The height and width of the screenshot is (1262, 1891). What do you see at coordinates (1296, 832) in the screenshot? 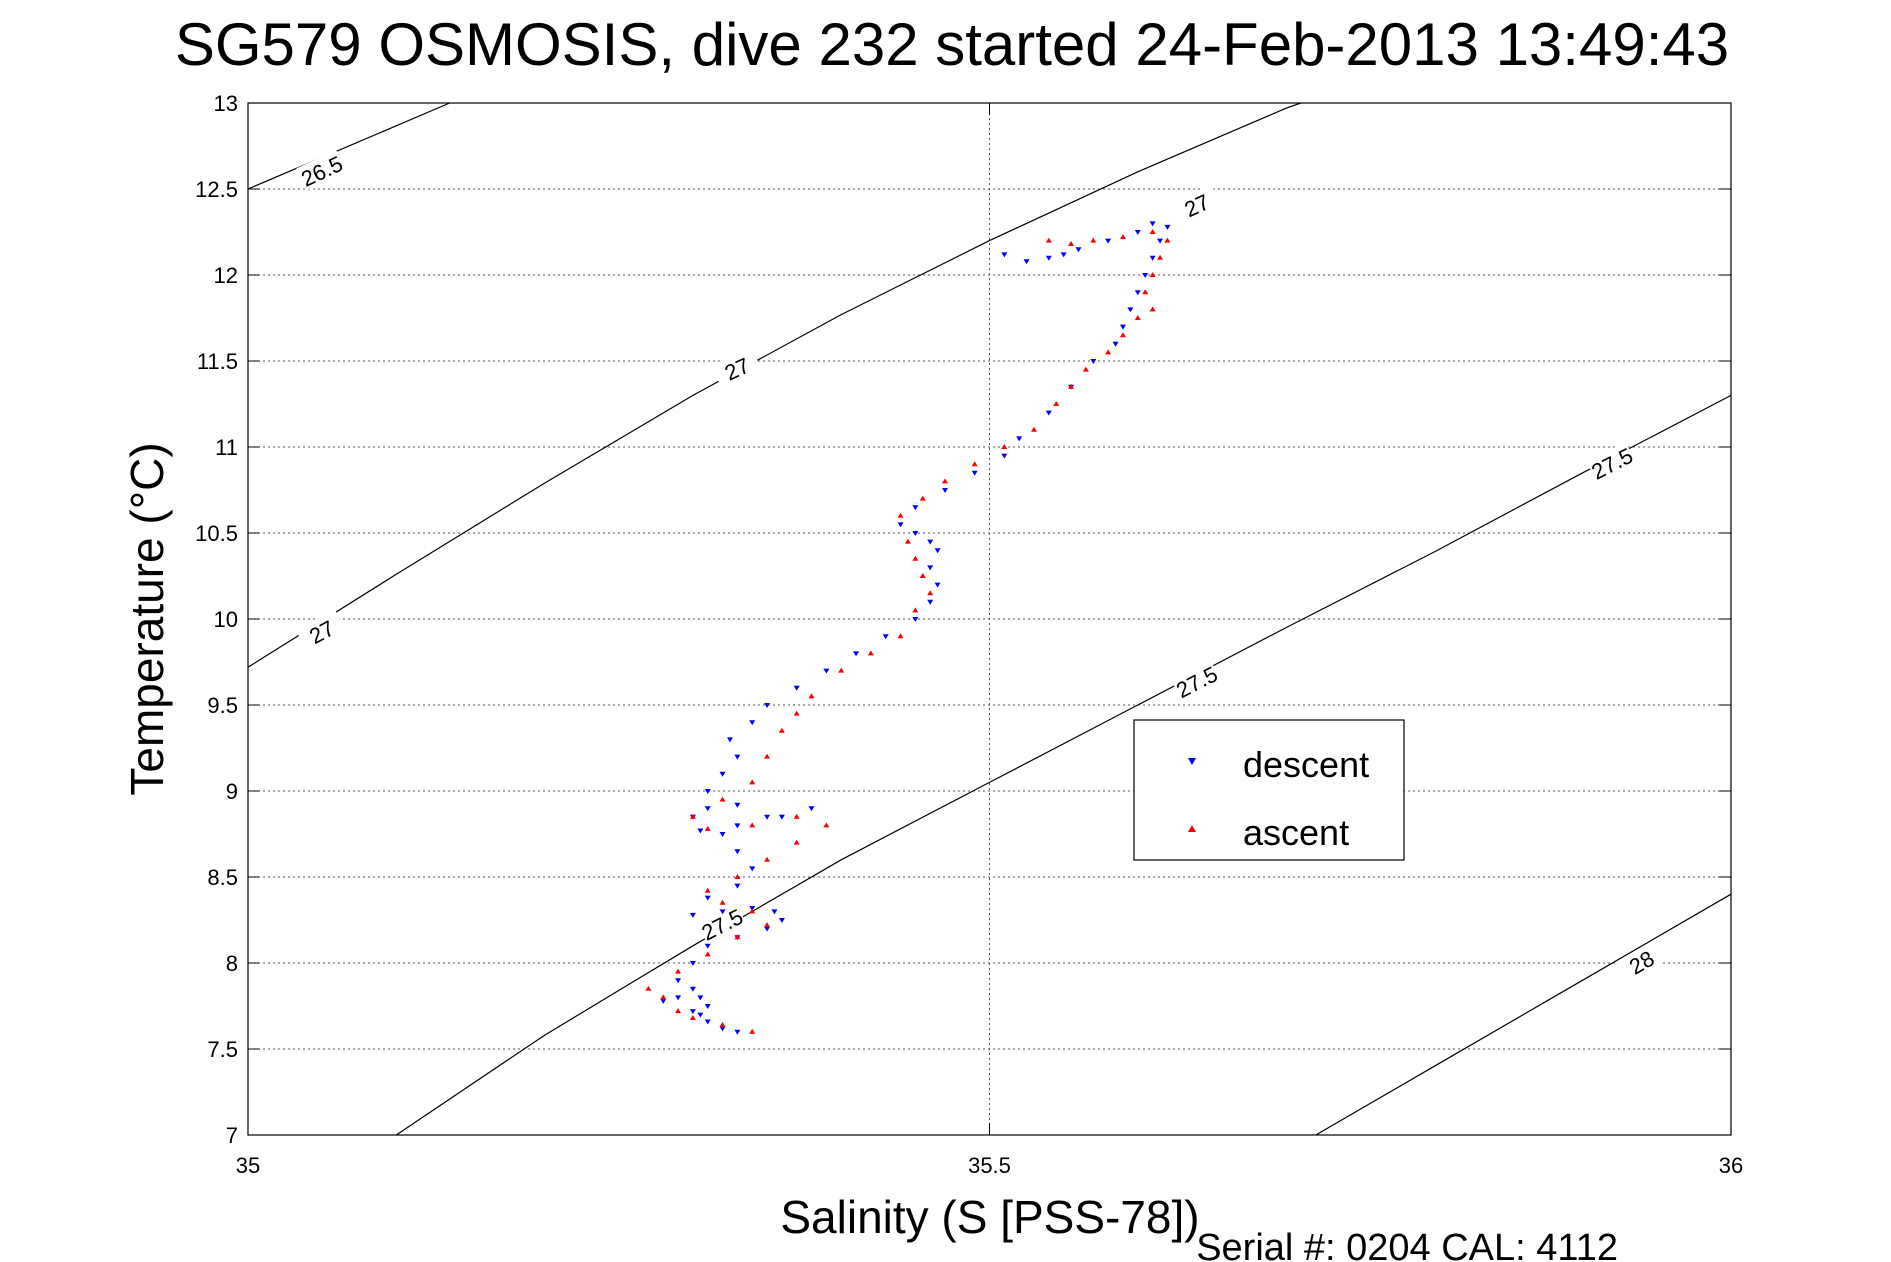
I see `legend-label-ascent: ascent` at bounding box center [1296, 832].